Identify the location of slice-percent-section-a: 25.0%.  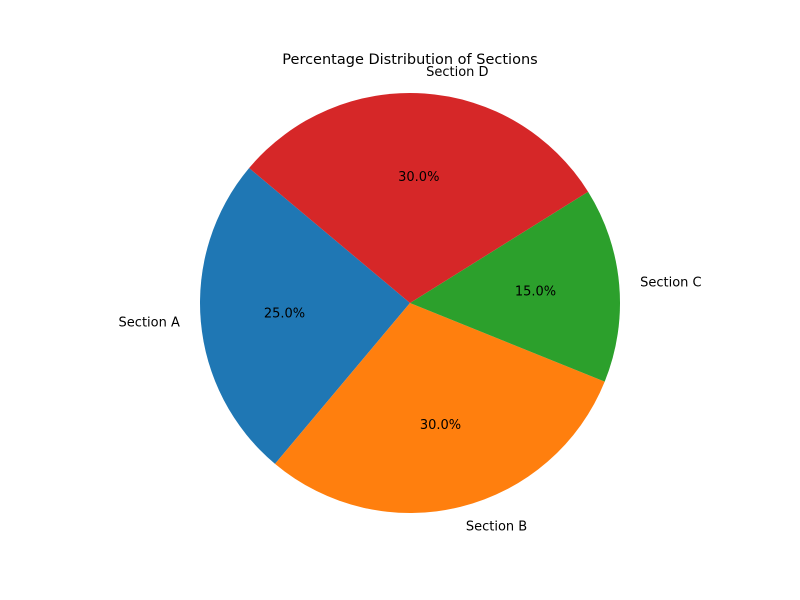
(284, 313).